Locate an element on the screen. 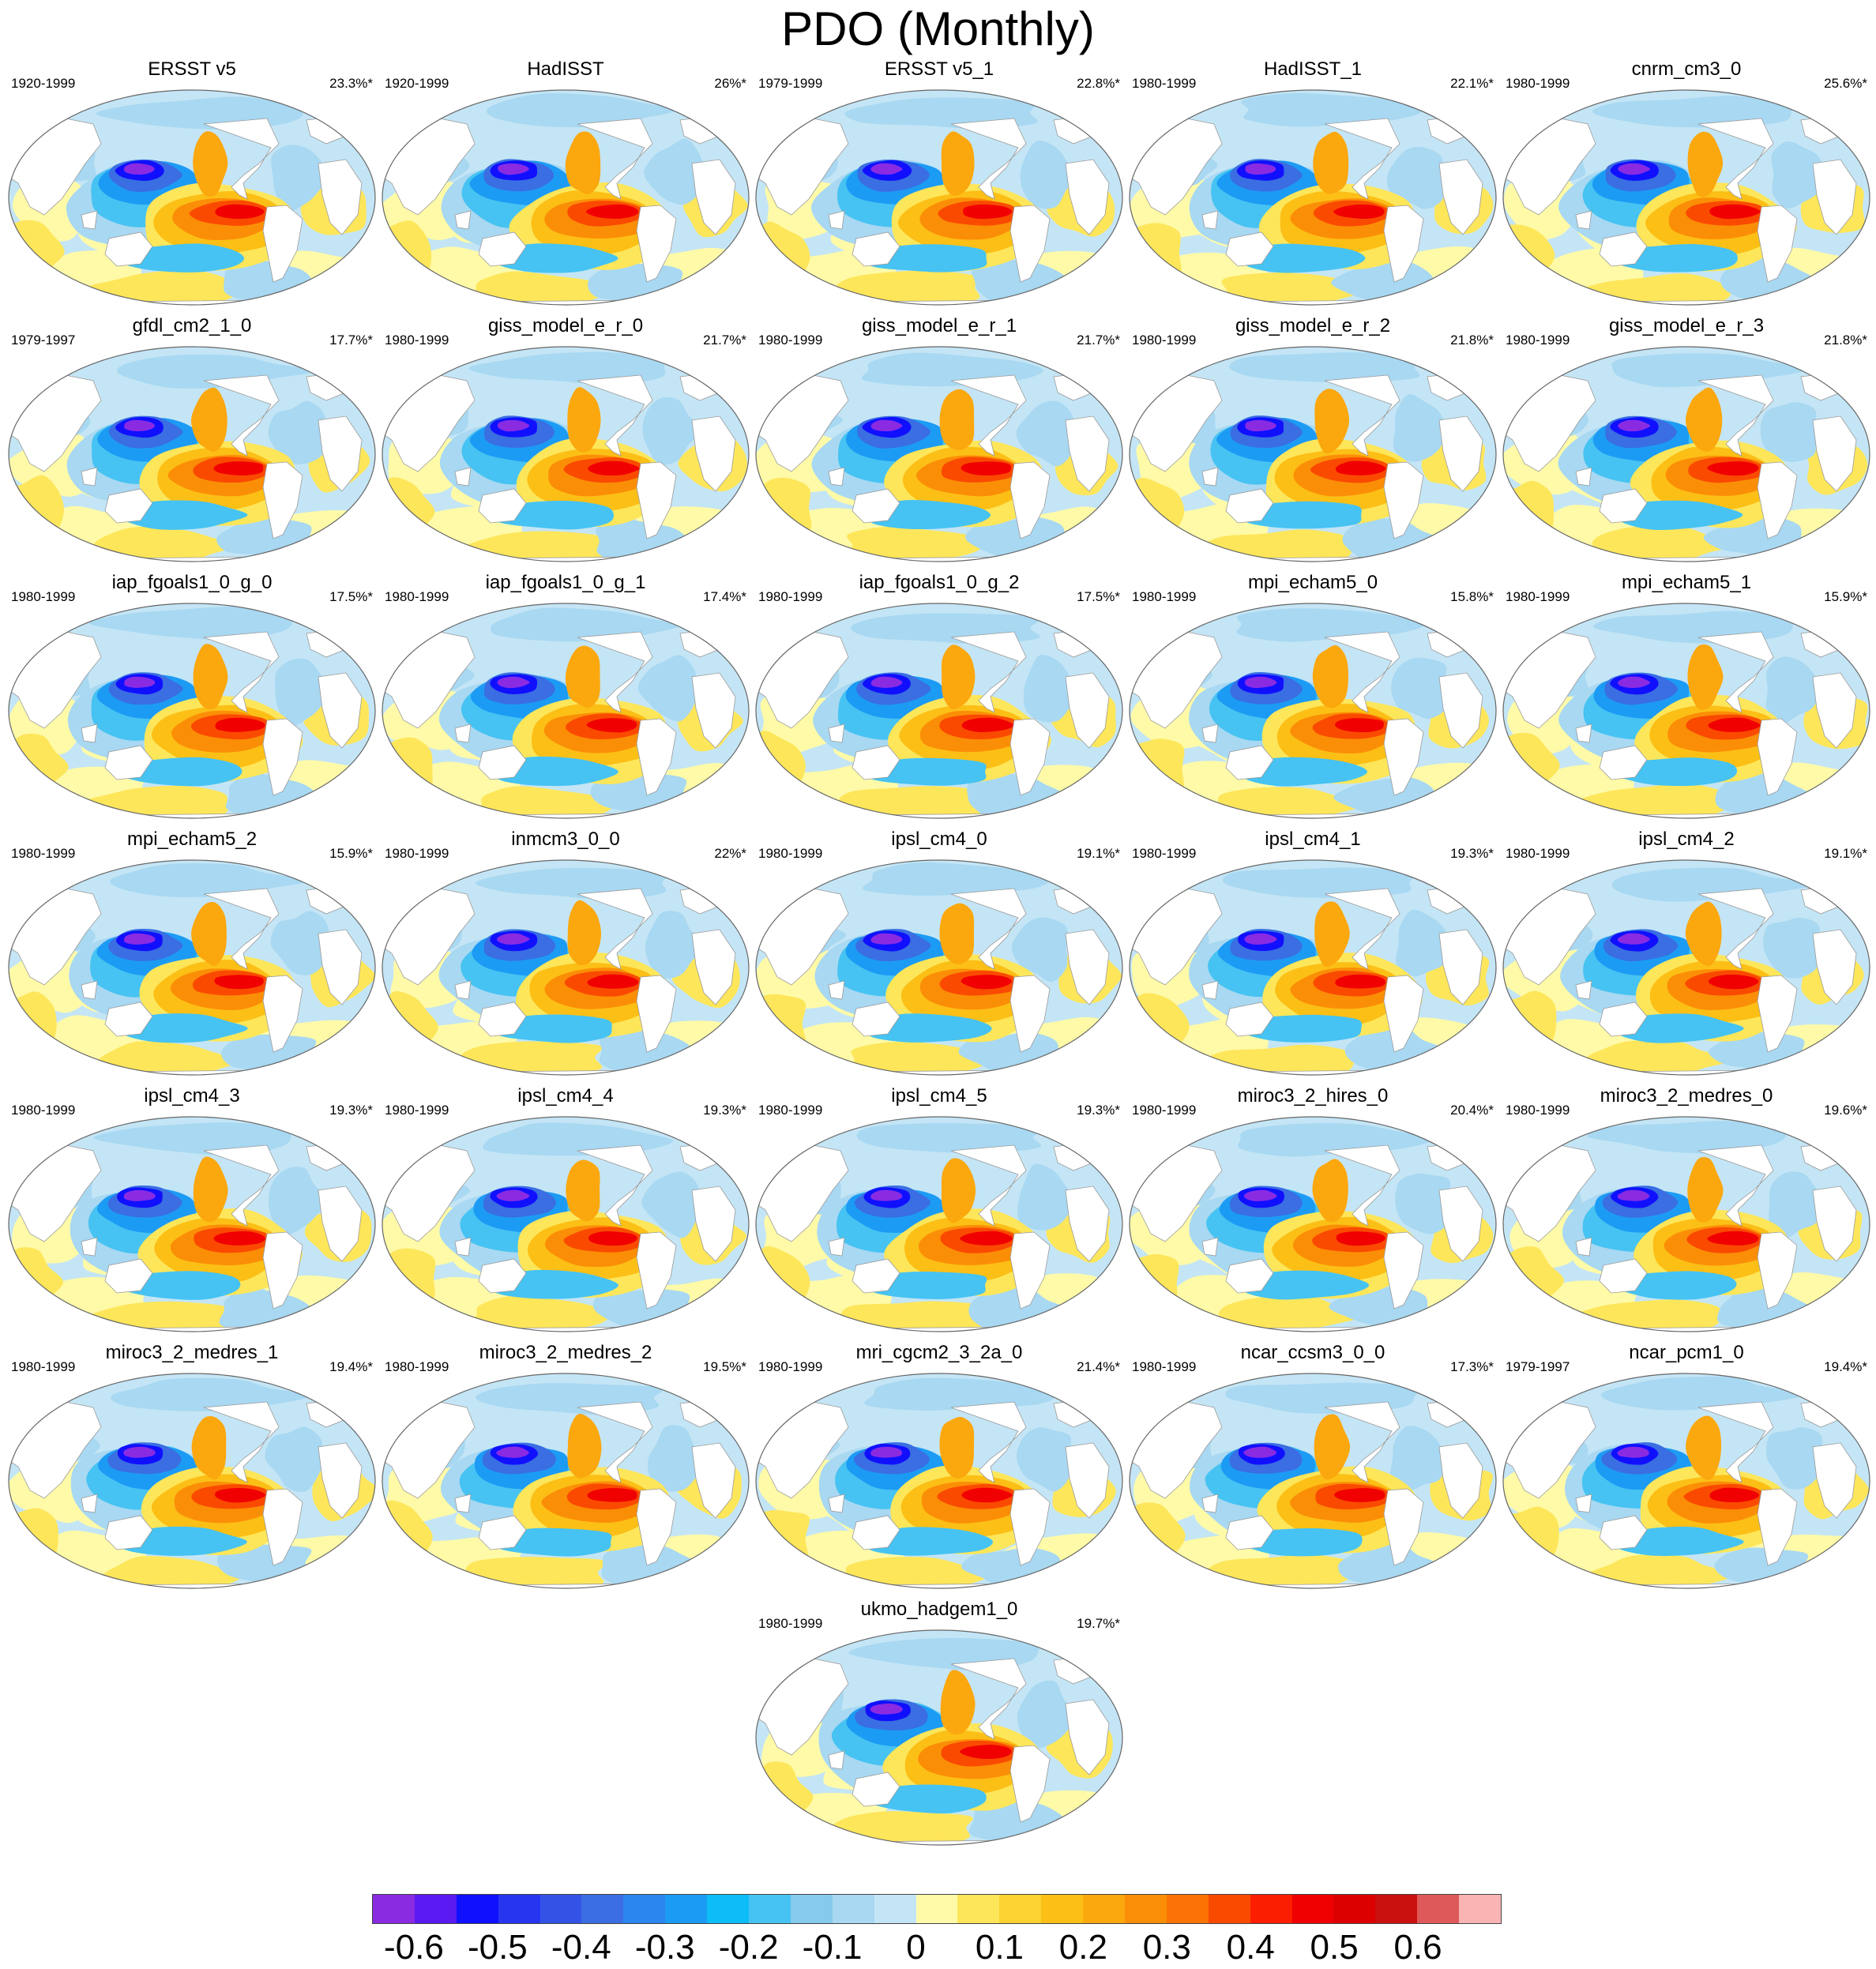 Image resolution: width=1876 pixels, height=1969 pixels. panel-title: inmcm3_0_0 is located at coordinates (565, 839).